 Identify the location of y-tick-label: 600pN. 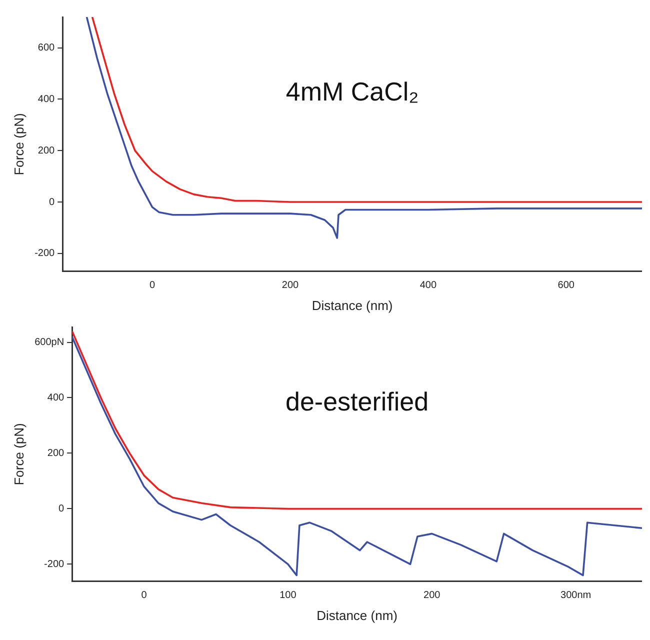
(49, 342).